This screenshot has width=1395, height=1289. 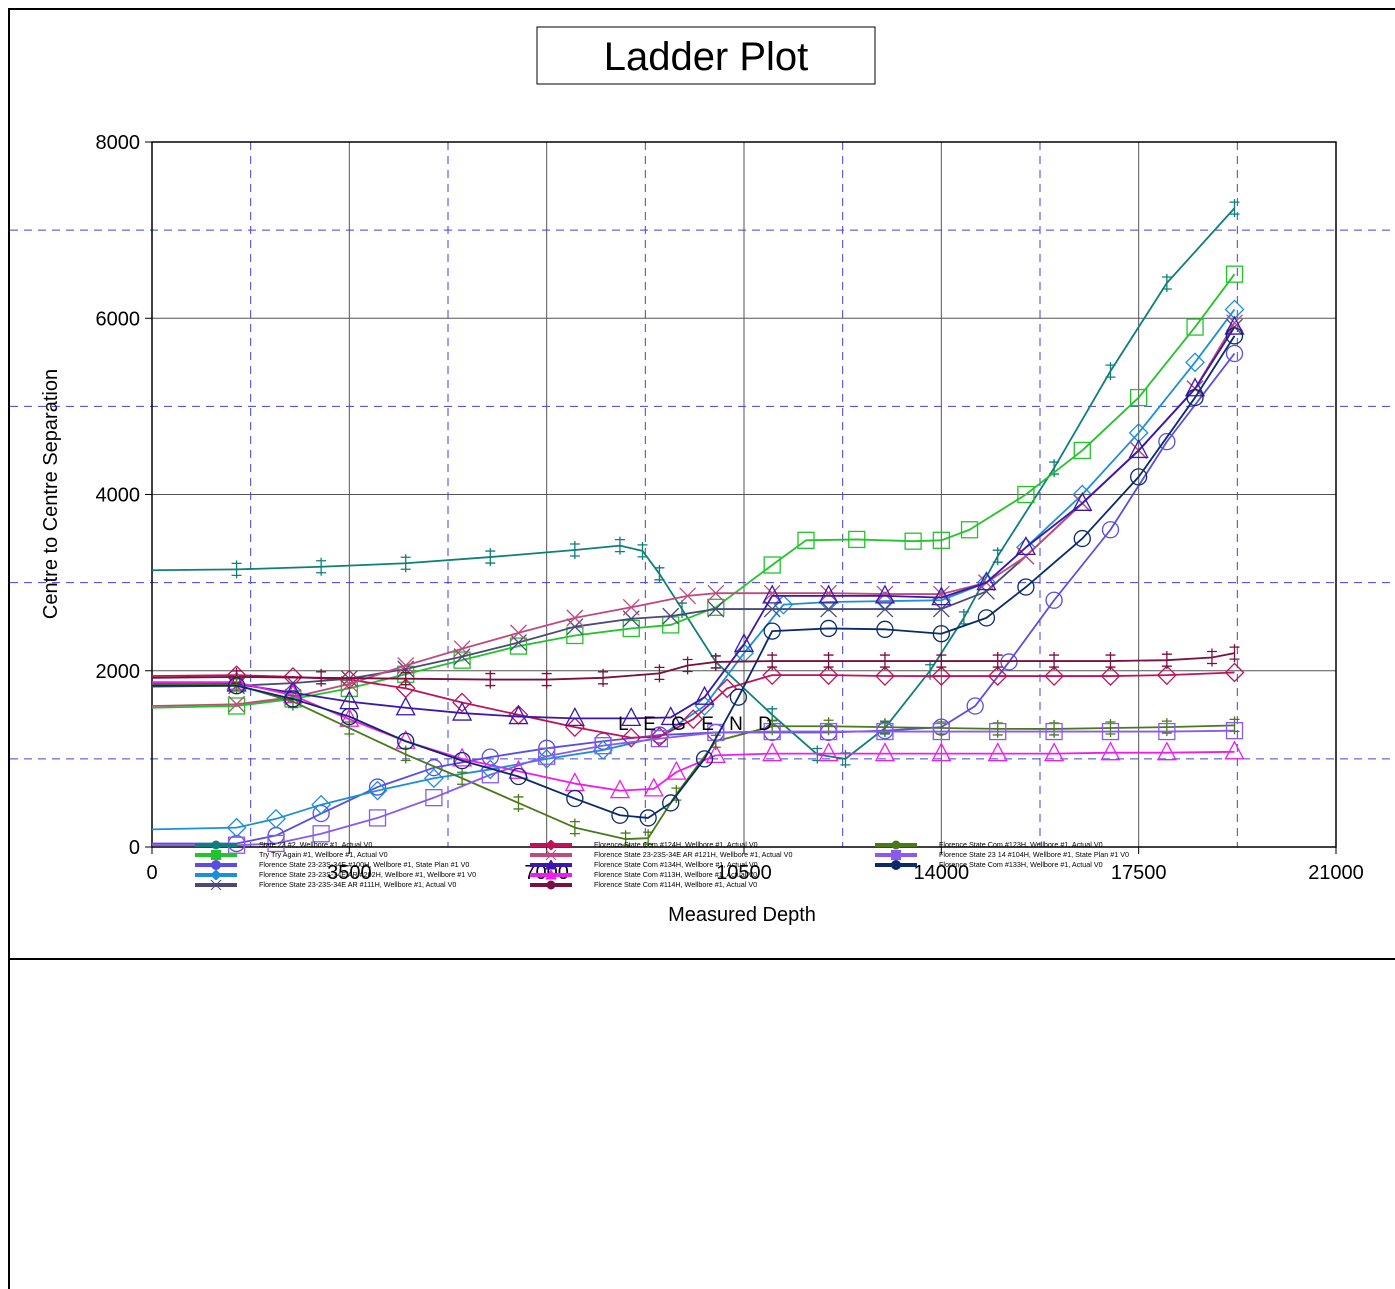 I want to click on y-axis-label: Centre to Centre Separation, so click(x=51, y=494).